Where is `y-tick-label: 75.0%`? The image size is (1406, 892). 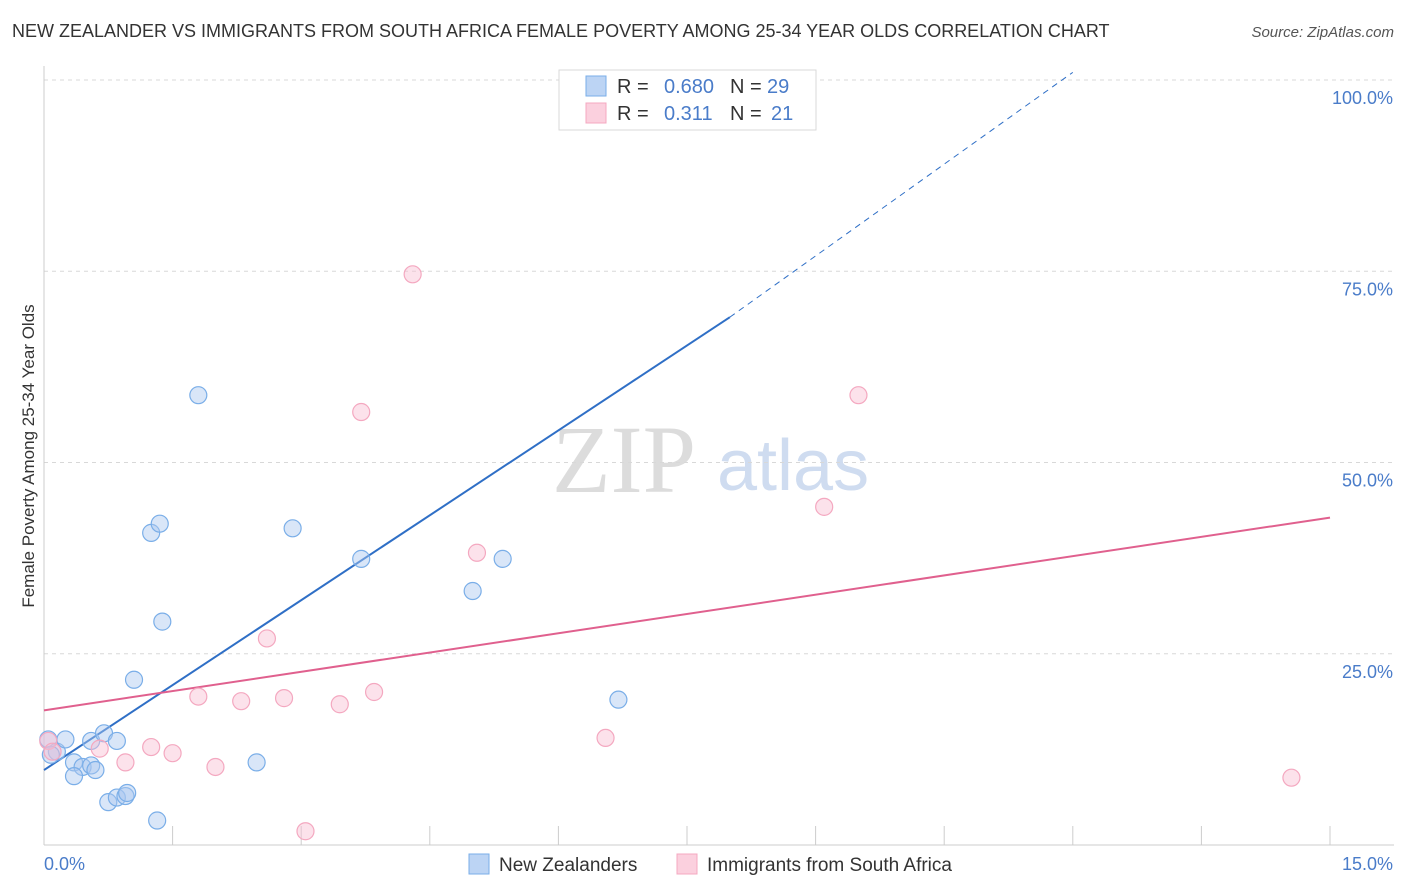 y-tick-label: 75.0% is located at coordinates (1367, 289).